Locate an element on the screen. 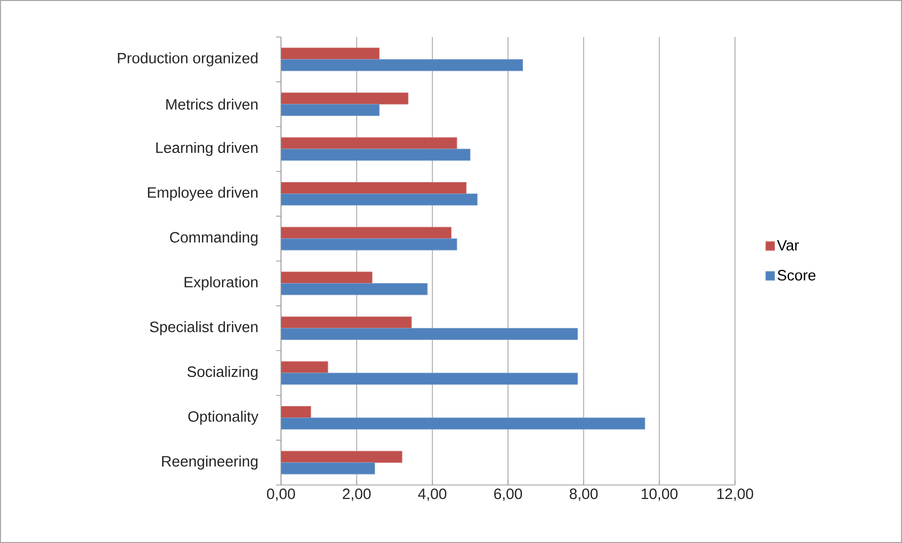  x-tick-label: 4,00 is located at coordinates (432, 494).